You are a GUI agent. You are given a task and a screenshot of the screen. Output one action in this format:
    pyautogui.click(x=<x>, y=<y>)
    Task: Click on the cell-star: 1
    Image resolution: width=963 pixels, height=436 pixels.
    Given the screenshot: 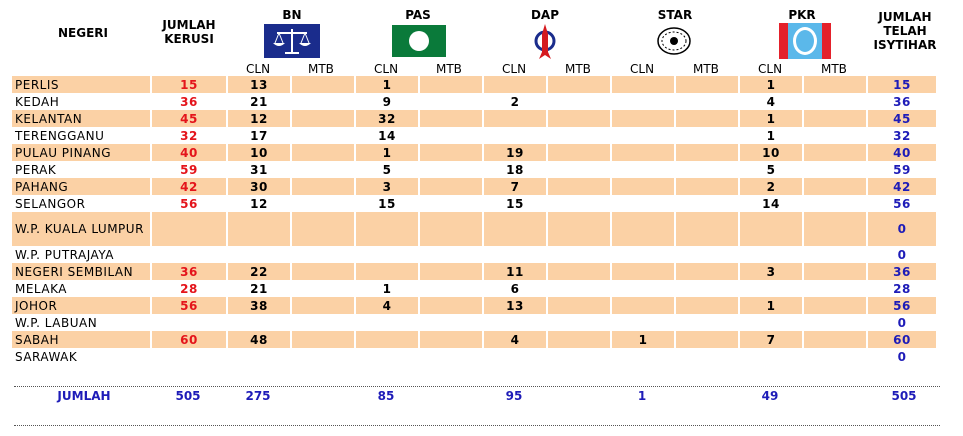 What is the action you would take?
    pyautogui.click(x=644, y=339)
    